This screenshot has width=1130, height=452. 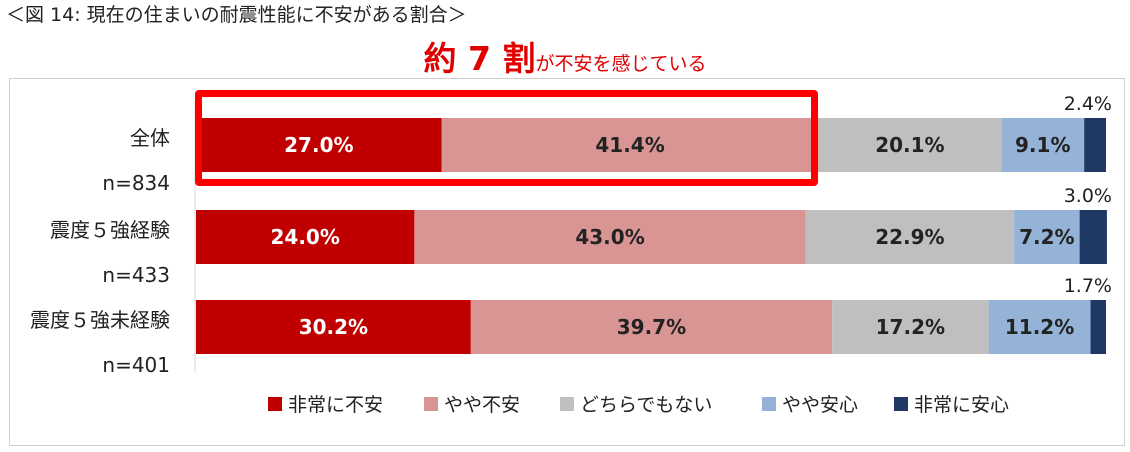 I want to click on highlight-box, so click(x=506, y=138).